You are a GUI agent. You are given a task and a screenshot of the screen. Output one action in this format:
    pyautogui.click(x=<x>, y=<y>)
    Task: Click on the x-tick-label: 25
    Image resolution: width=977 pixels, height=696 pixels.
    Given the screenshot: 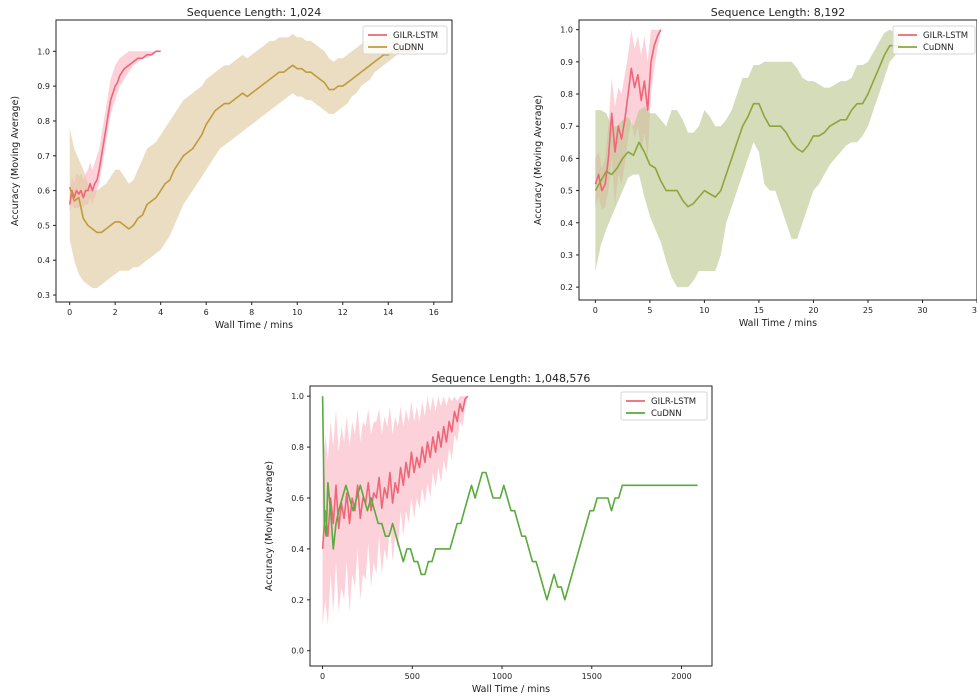 What is the action you would take?
    pyautogui.click(x=868, y=310)
    